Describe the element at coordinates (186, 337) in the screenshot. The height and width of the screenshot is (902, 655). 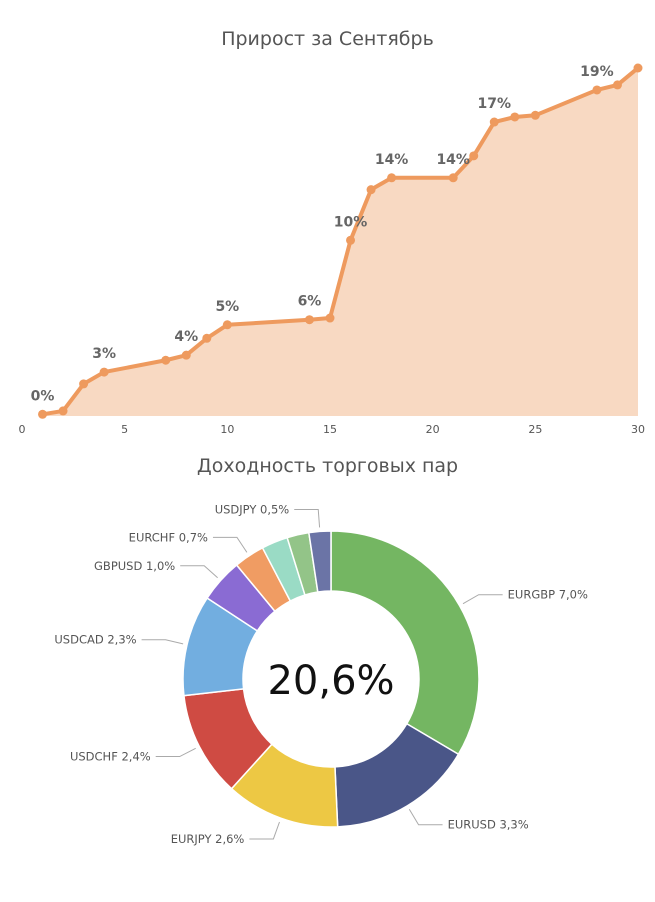
I see `data-label: 4%` at that location.